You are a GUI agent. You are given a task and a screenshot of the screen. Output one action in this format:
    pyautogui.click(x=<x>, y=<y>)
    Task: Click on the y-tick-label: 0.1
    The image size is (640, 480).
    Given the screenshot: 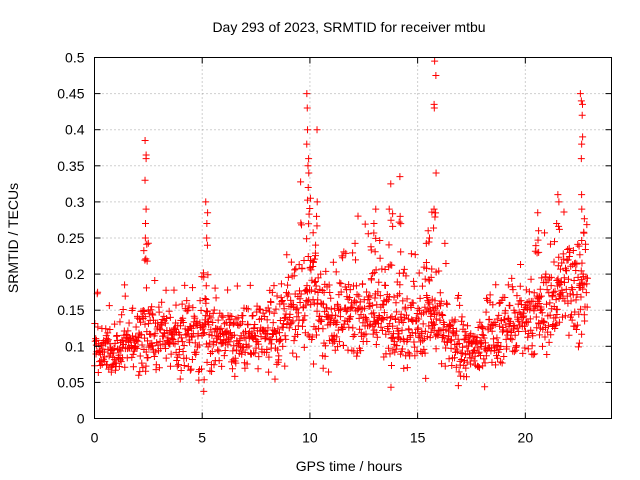 What is the action you would take?
    pyautogui.click(x=75, y=346)
    